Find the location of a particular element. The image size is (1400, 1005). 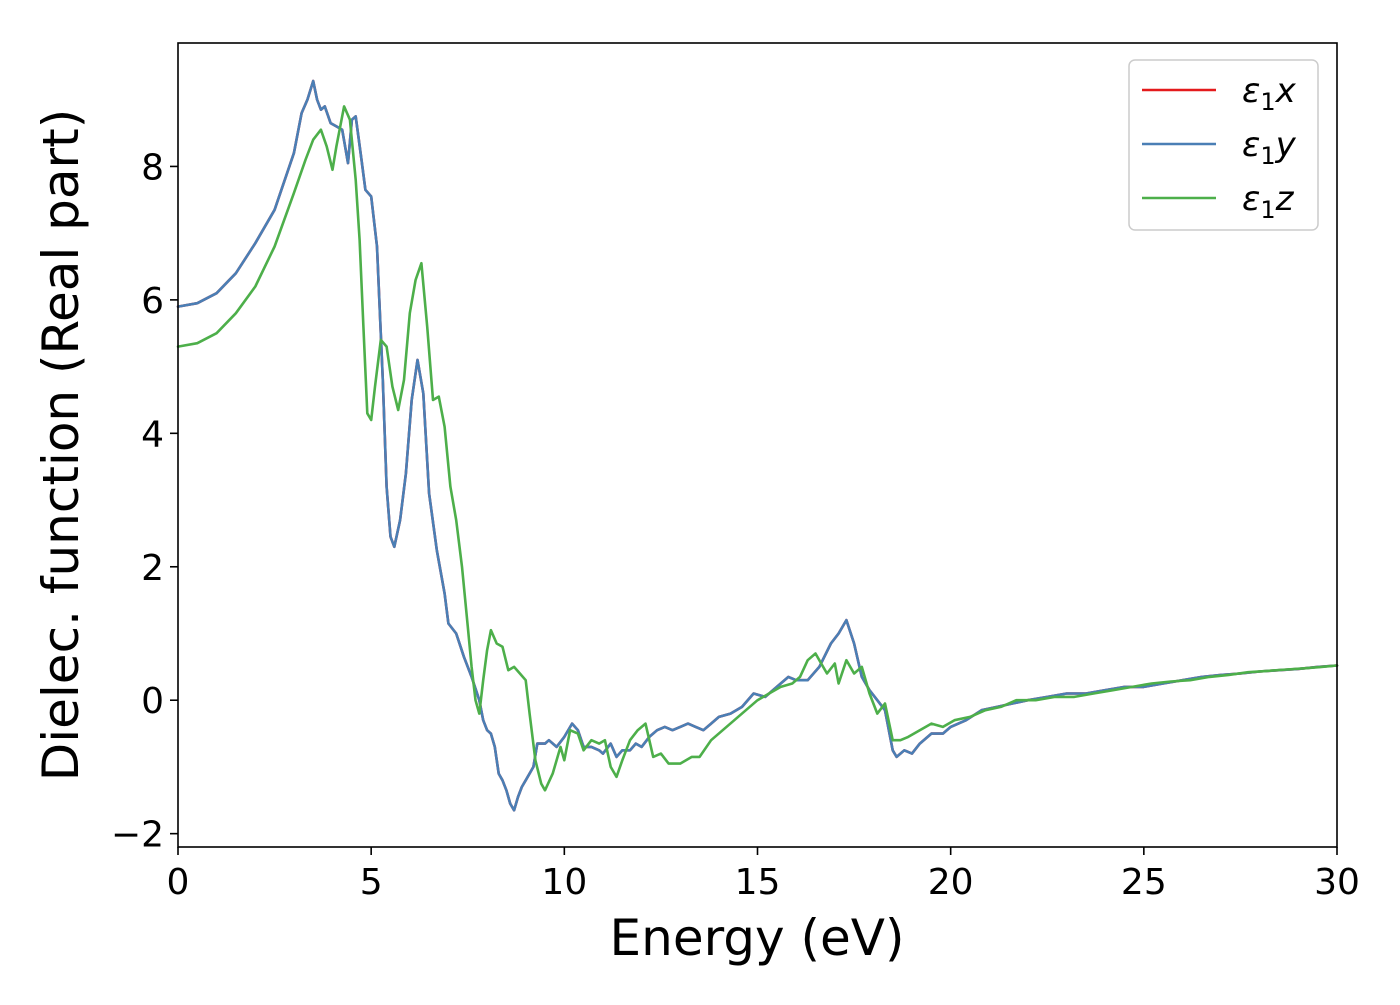

x-tick-label: 10 is located at coordinates (564, 882).